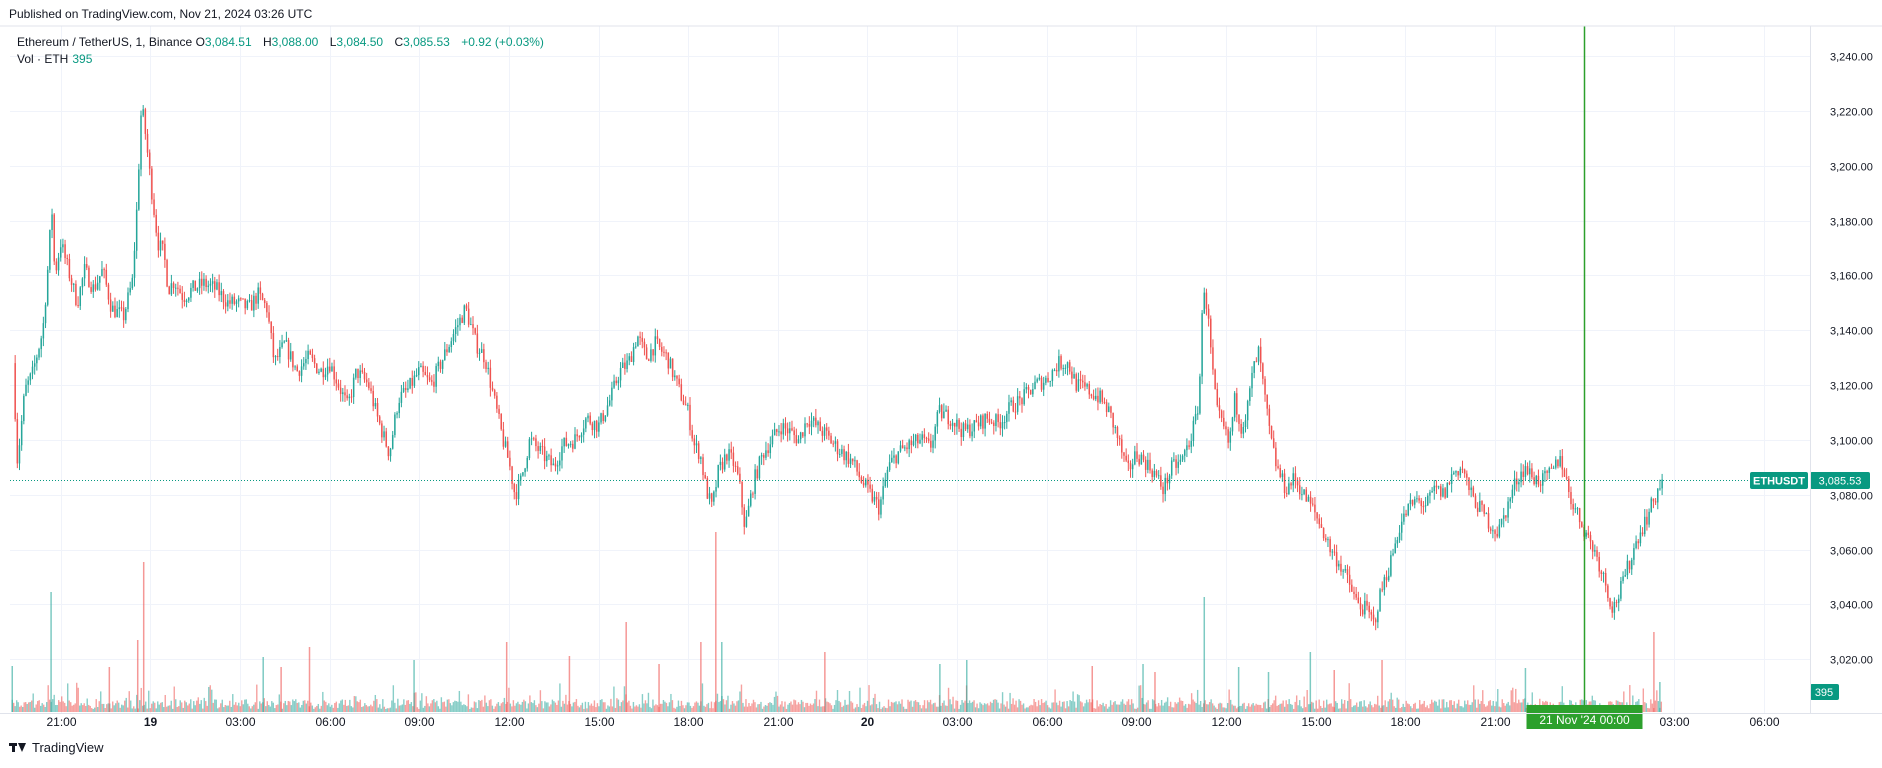 The height and width of the screenshot is (768, 1882). I want to click on volume-label: Vol · ETH, so click(43, 59).